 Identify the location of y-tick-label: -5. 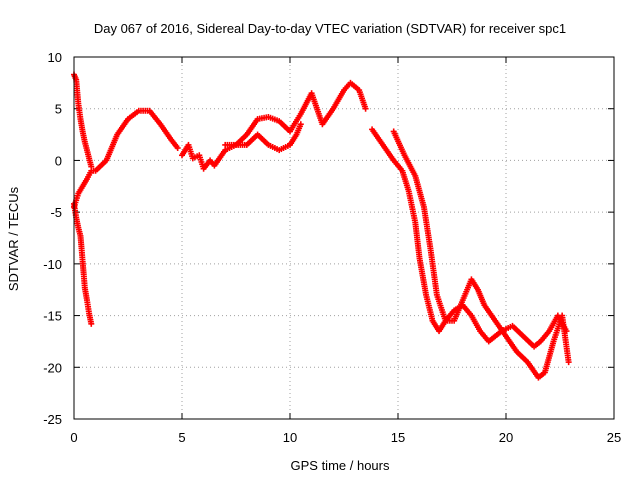
(56, 212).